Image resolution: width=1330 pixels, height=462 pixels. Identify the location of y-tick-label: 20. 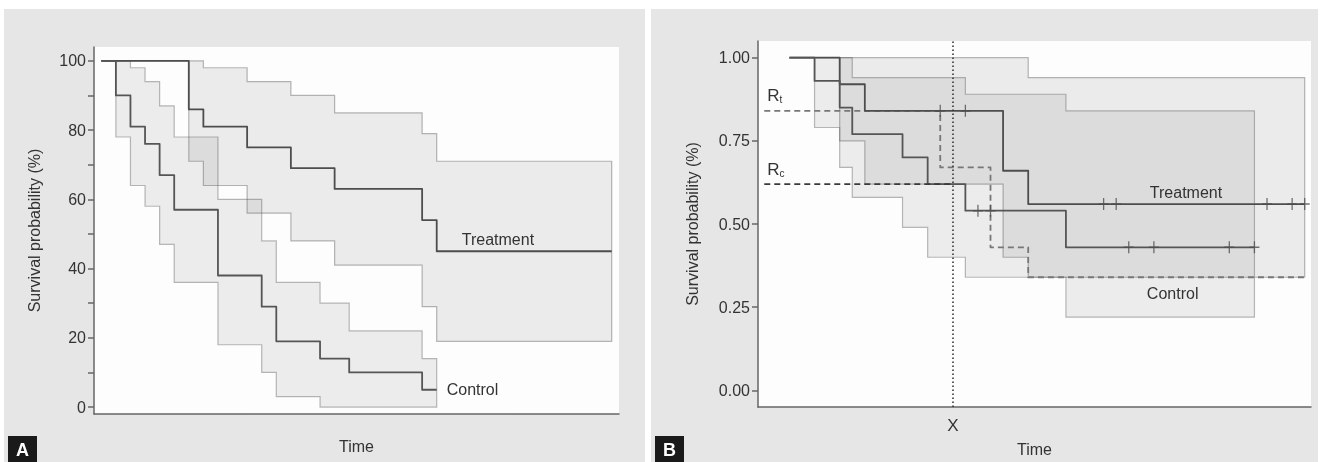
(77, 338).